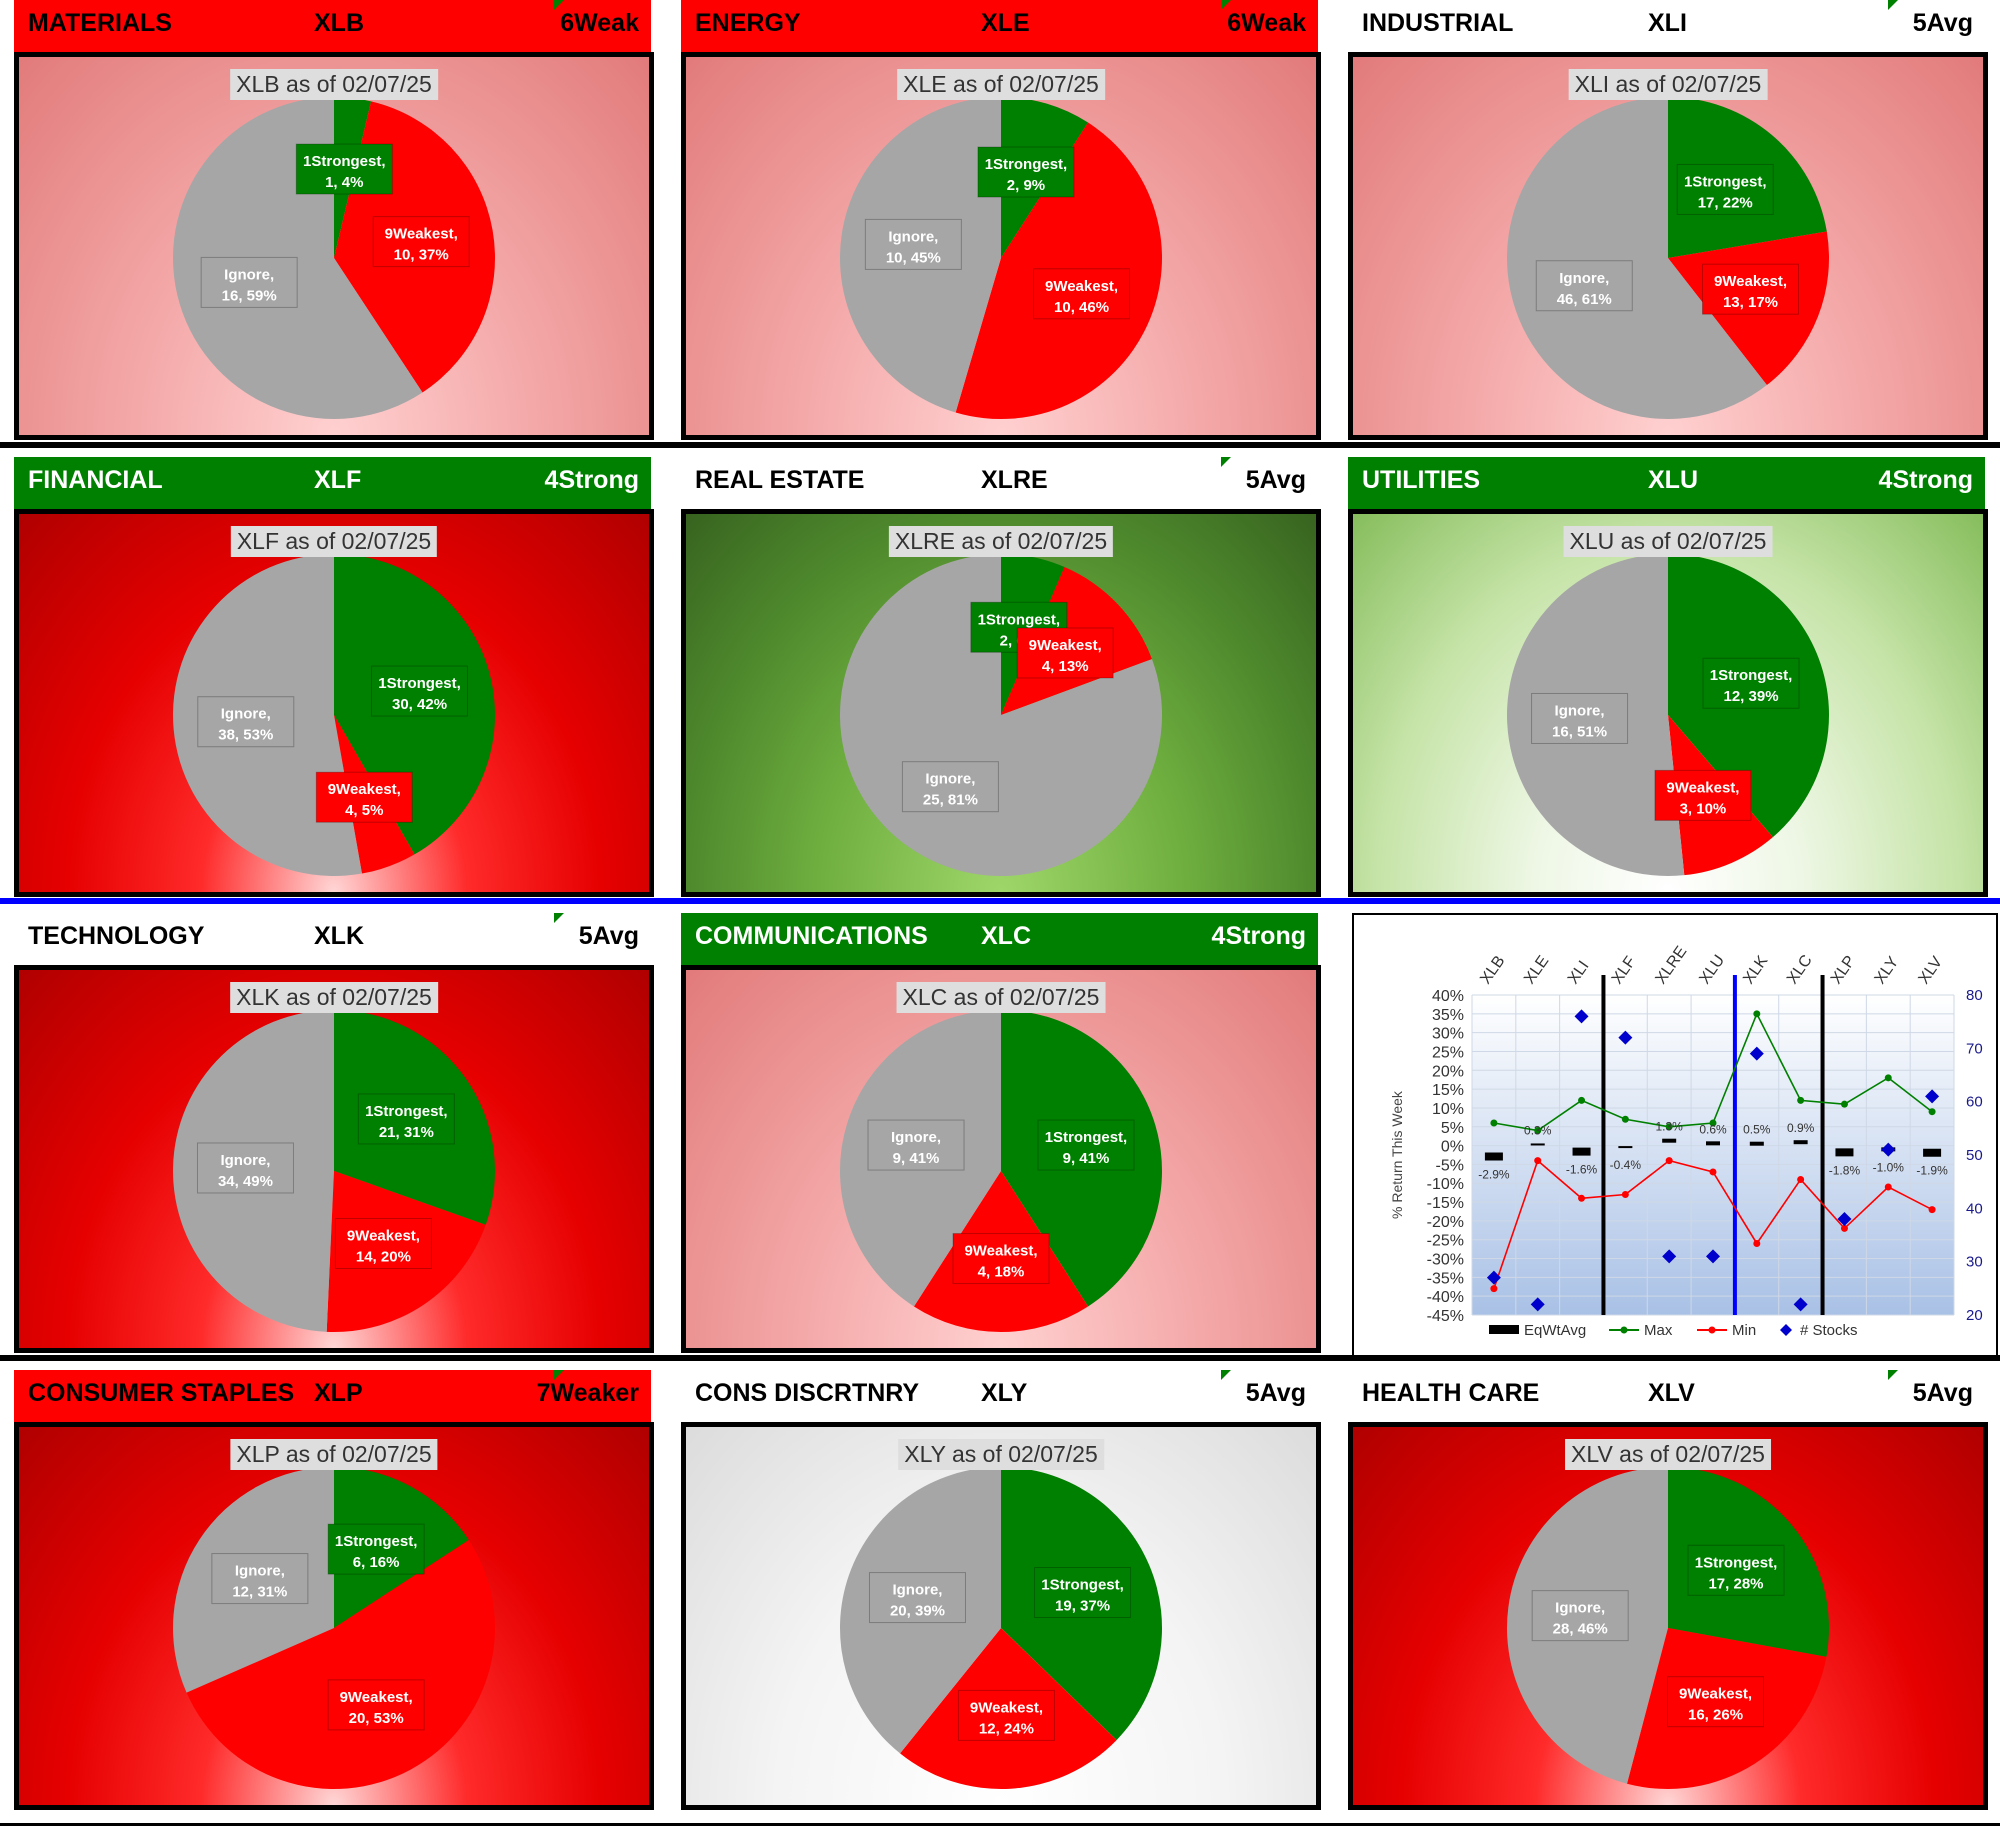  What do you see at coordinates (245, 1168) in the screenshot?
I see `label-ignore: Ignore, 34, 49%` at bounding box center [245, 1168].